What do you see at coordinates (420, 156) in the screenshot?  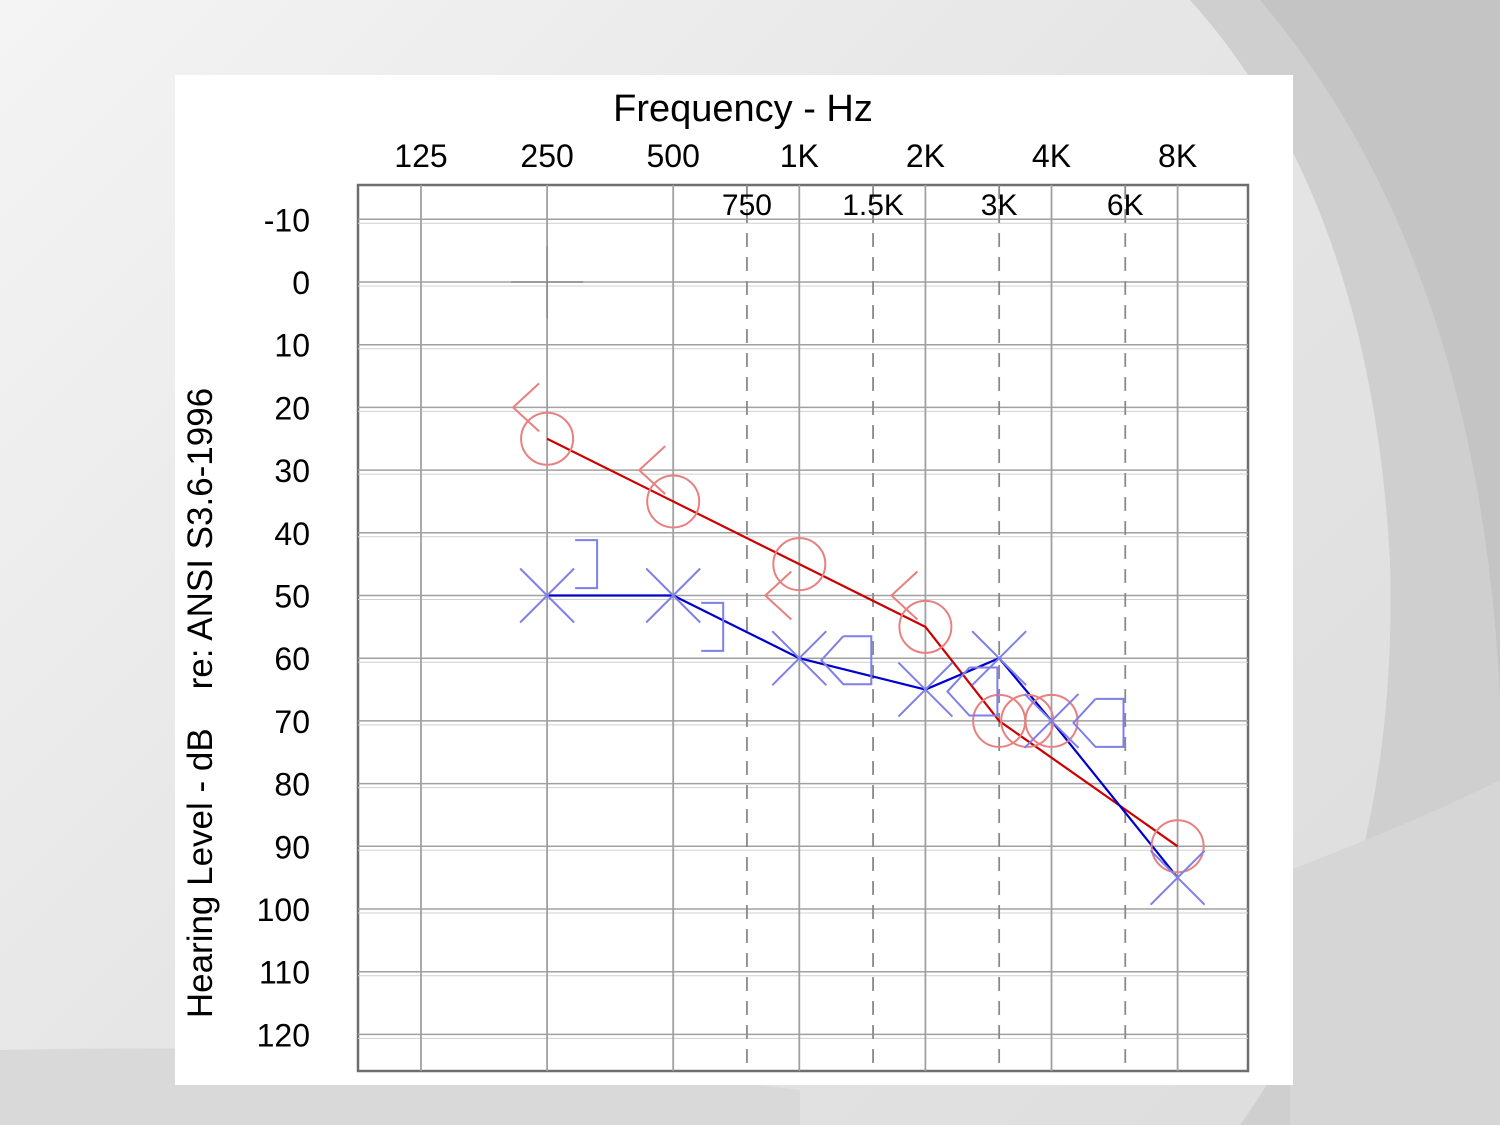 I see `x-tick-label: 125` at bounding box center [420, 156].